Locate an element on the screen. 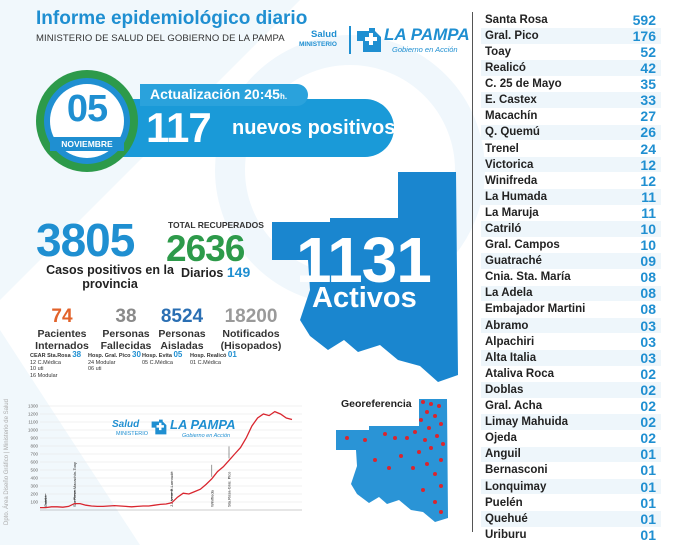  city-row: Abramo 03 is located at coordinates (571, 326).